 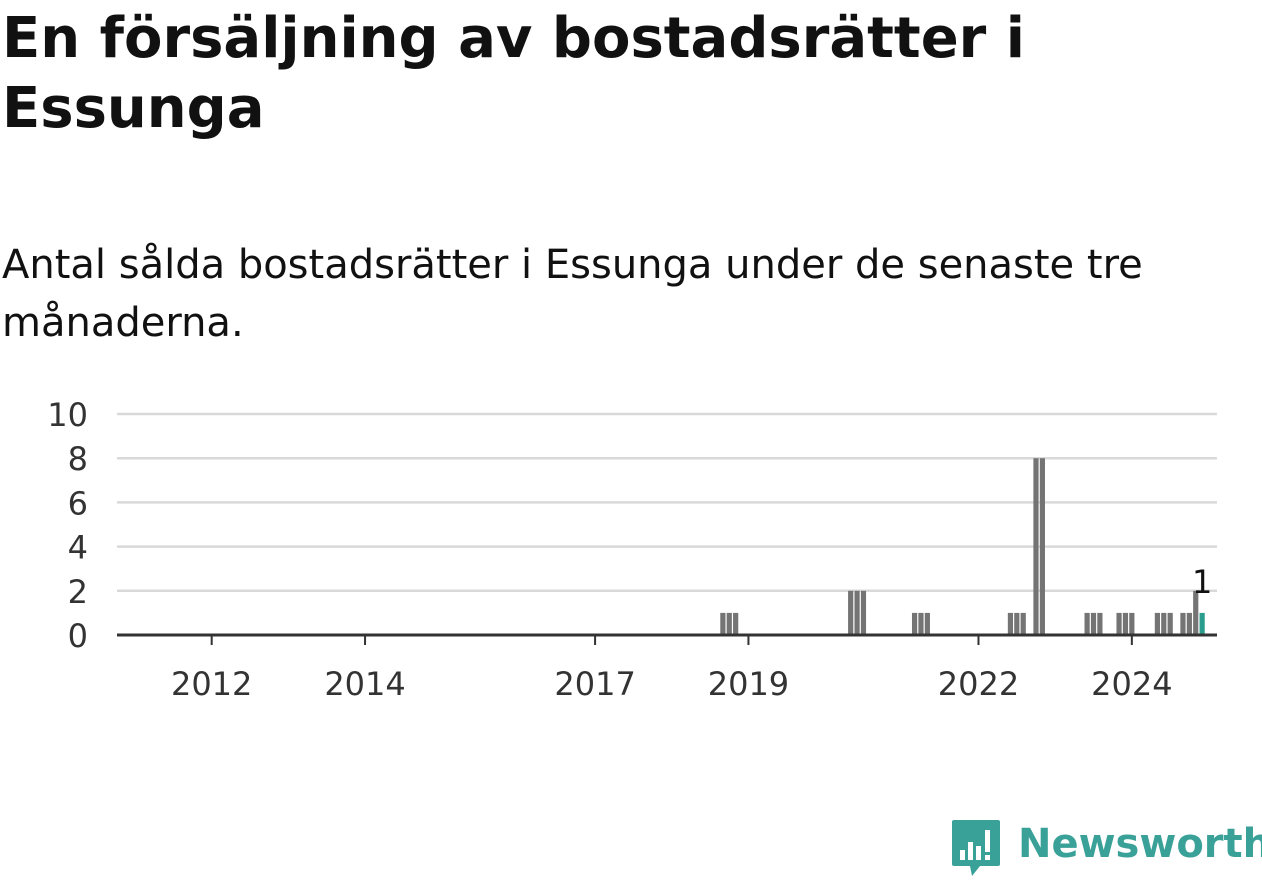 What do you see at coordinates (78, 592) in the screenshot?
I see `y-tick-label: 2` at bounding box center [78, 592].